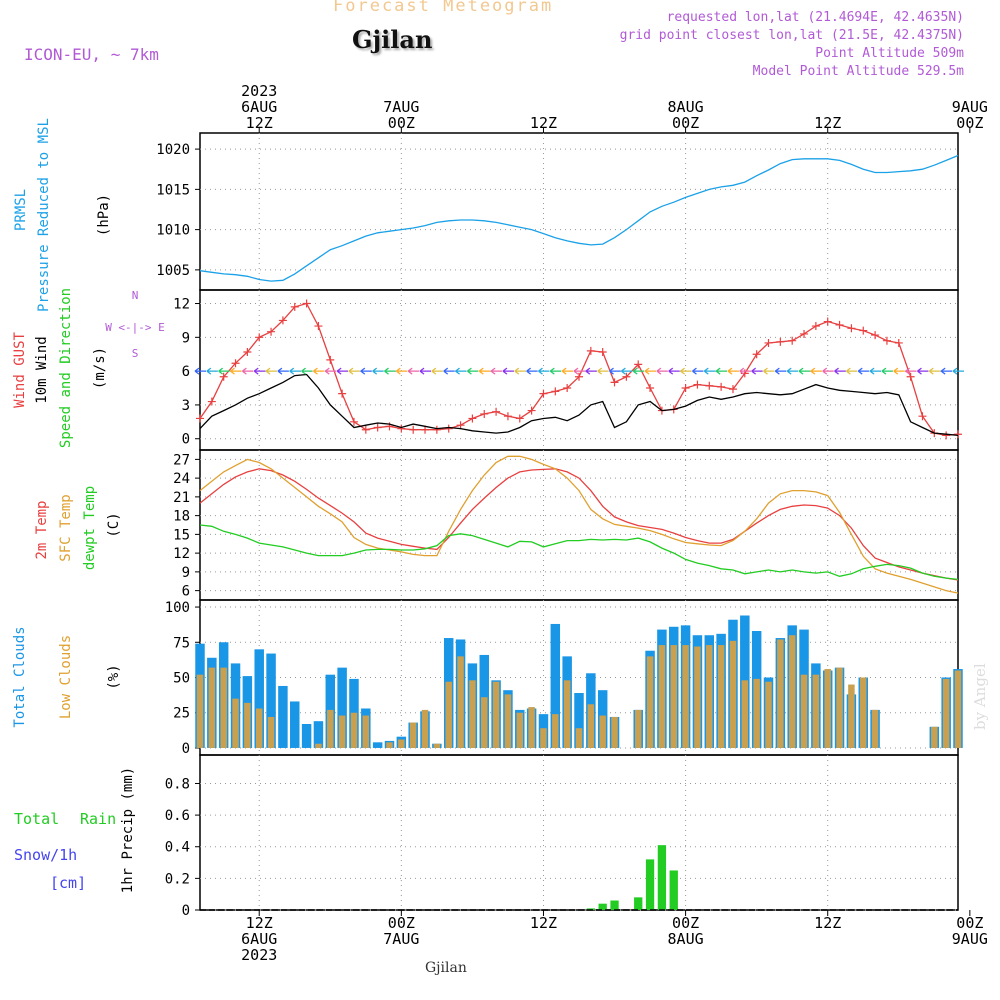 This screenshot has height=1000, width=1000. What do you see at coordinates (181, 498) in the screenshot?
I see `y-tick-label: 21` at bounding box center [181, 498].